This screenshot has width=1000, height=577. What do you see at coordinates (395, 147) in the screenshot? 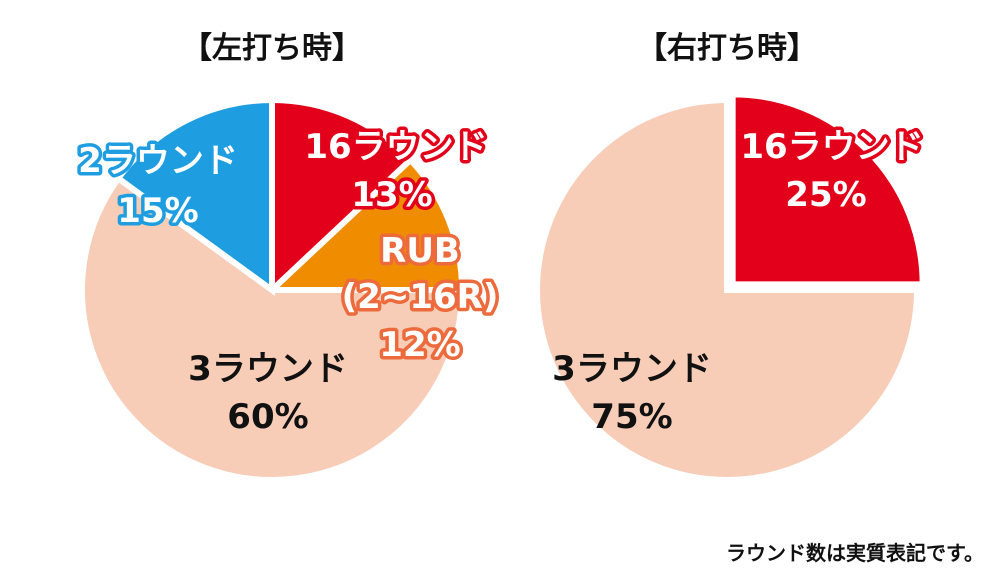
I see `left-slice-label-16r: 16ラウンド` at bounding box center [395, 147].